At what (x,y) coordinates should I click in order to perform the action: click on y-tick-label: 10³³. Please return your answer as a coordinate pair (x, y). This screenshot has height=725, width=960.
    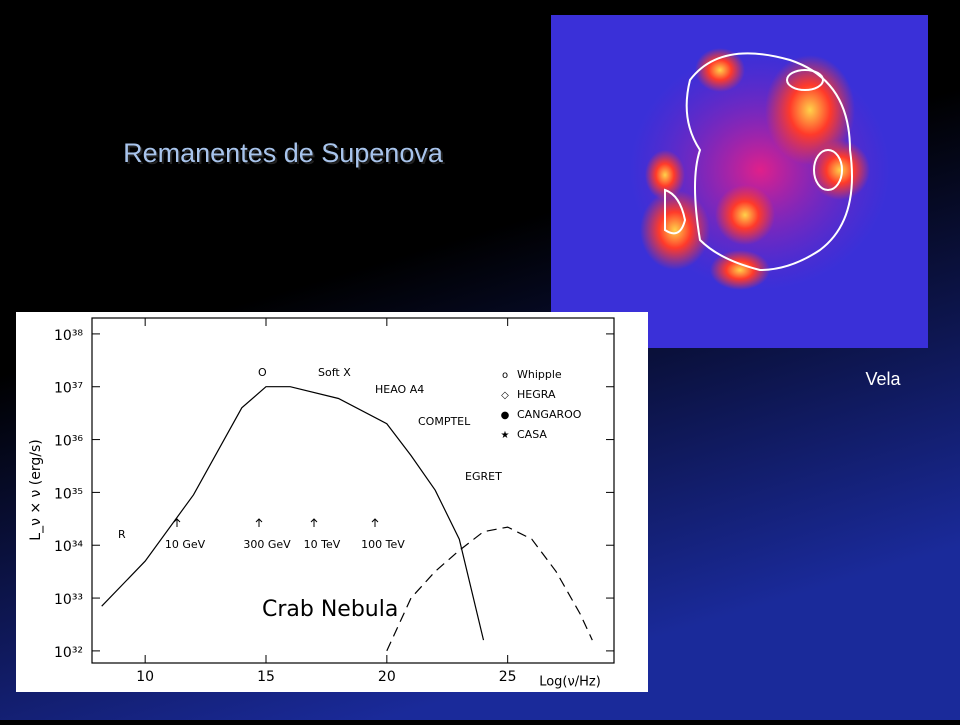
    Looking at the image, I should click on (68, 600).